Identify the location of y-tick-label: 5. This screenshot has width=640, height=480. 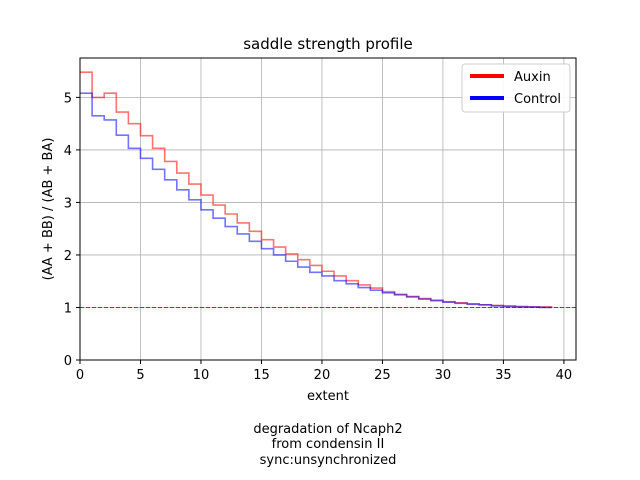
(68, 98).